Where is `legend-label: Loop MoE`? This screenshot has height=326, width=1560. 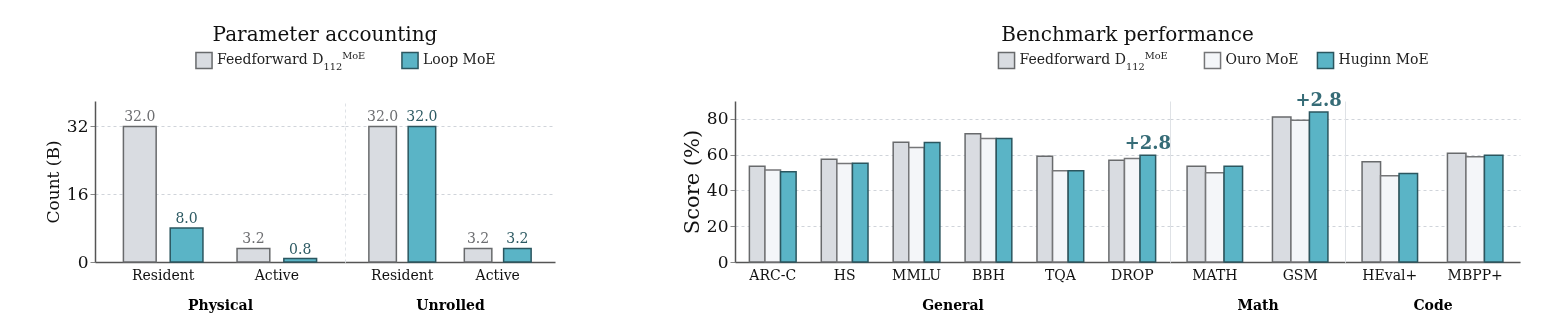 legend-label: Loop MoE is located at coordinates (459, 59).